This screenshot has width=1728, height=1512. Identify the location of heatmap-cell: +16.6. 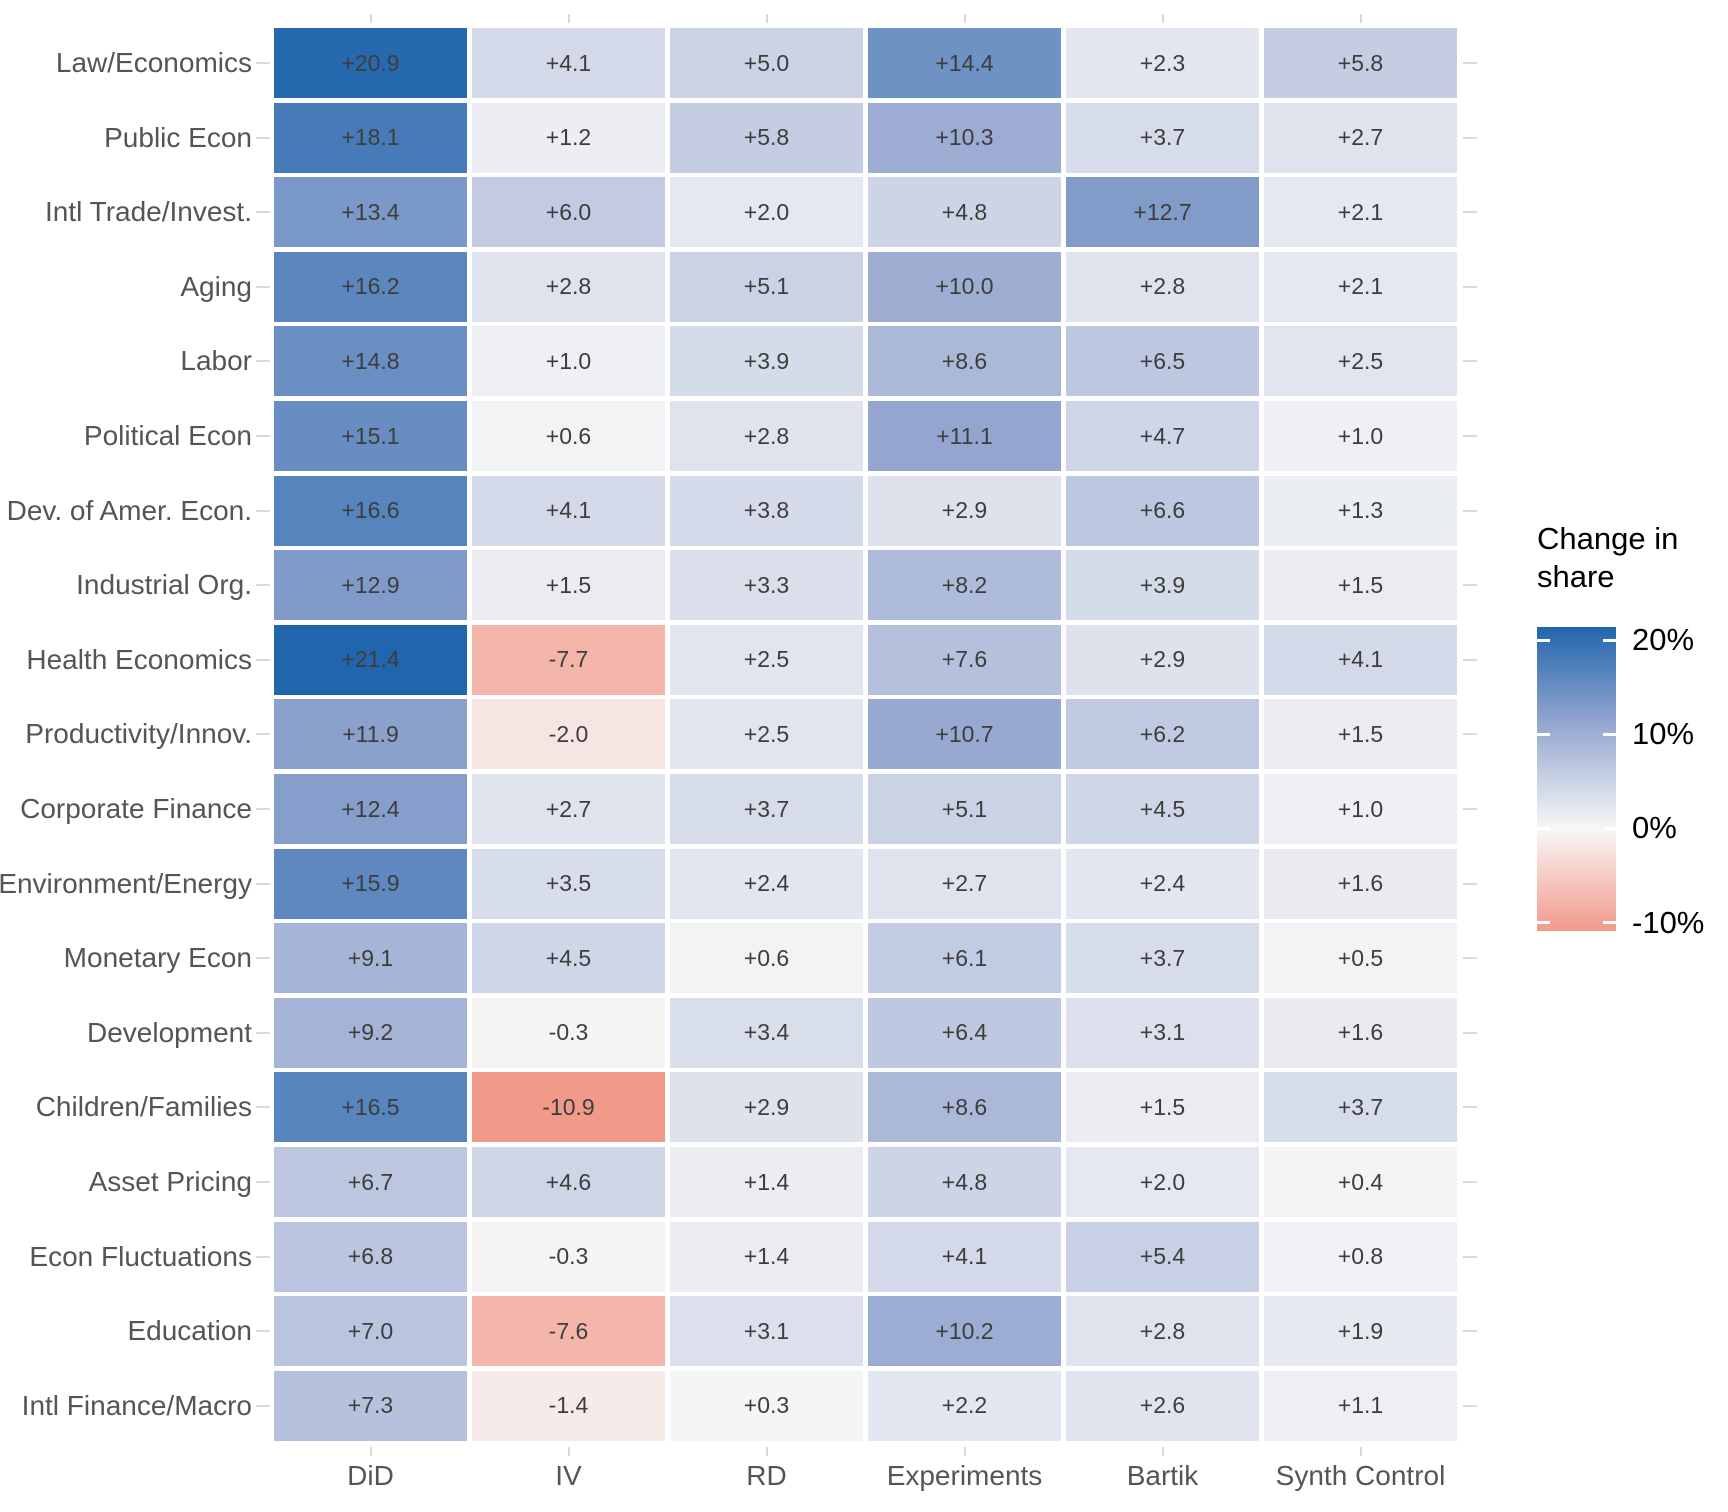
(370, 510).